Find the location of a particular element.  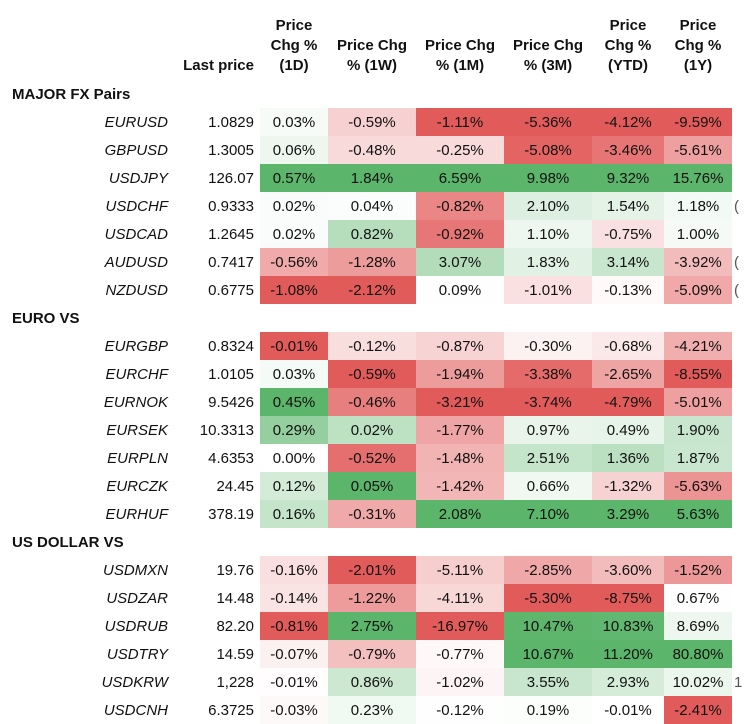

pct-change-cell: -1.11% is located at coordinates (460, 122).